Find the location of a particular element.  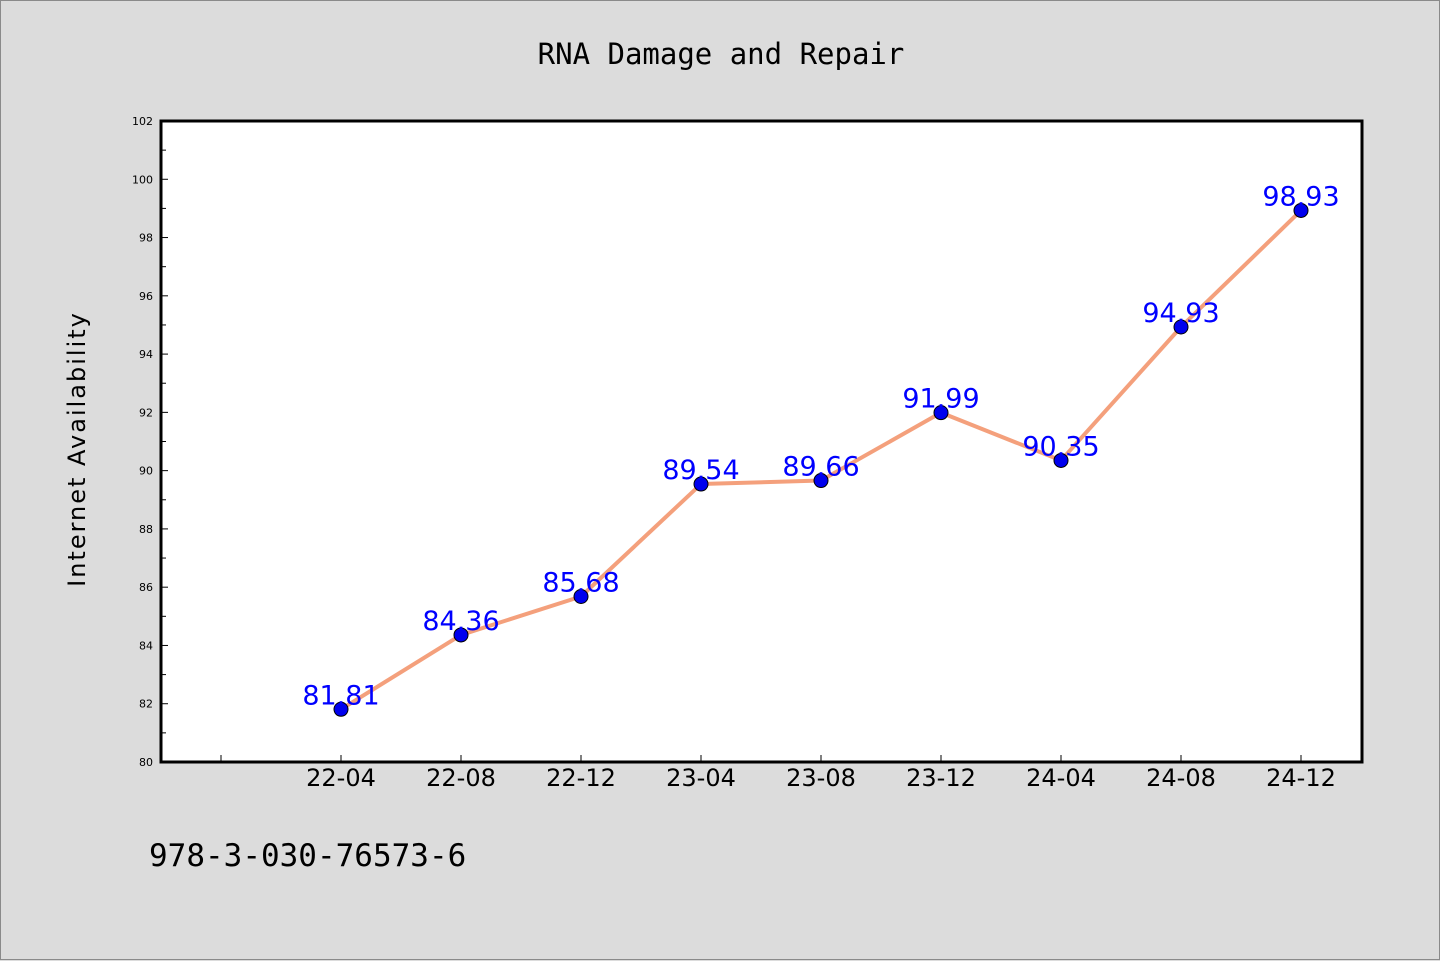

y-tick-label: 94 is located at coordinates (146, 354).